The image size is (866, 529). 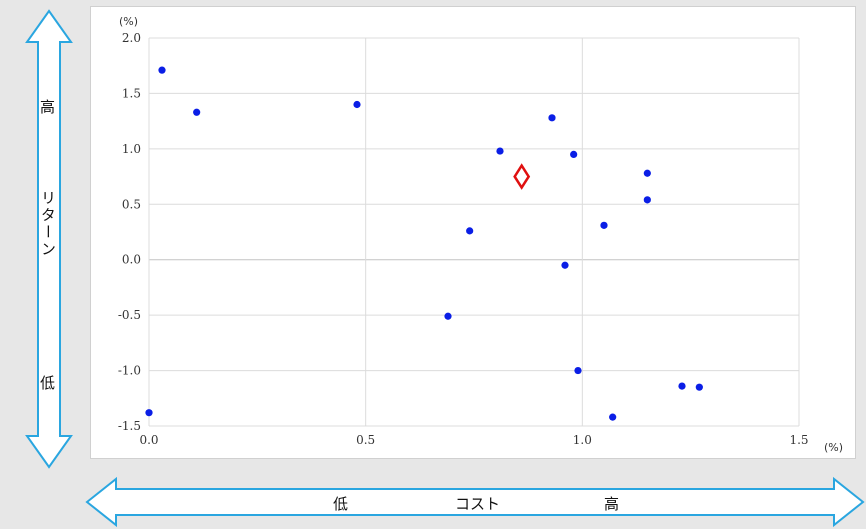 I want to click on x-tick-label: 1.5, so click(x=798, y=440).